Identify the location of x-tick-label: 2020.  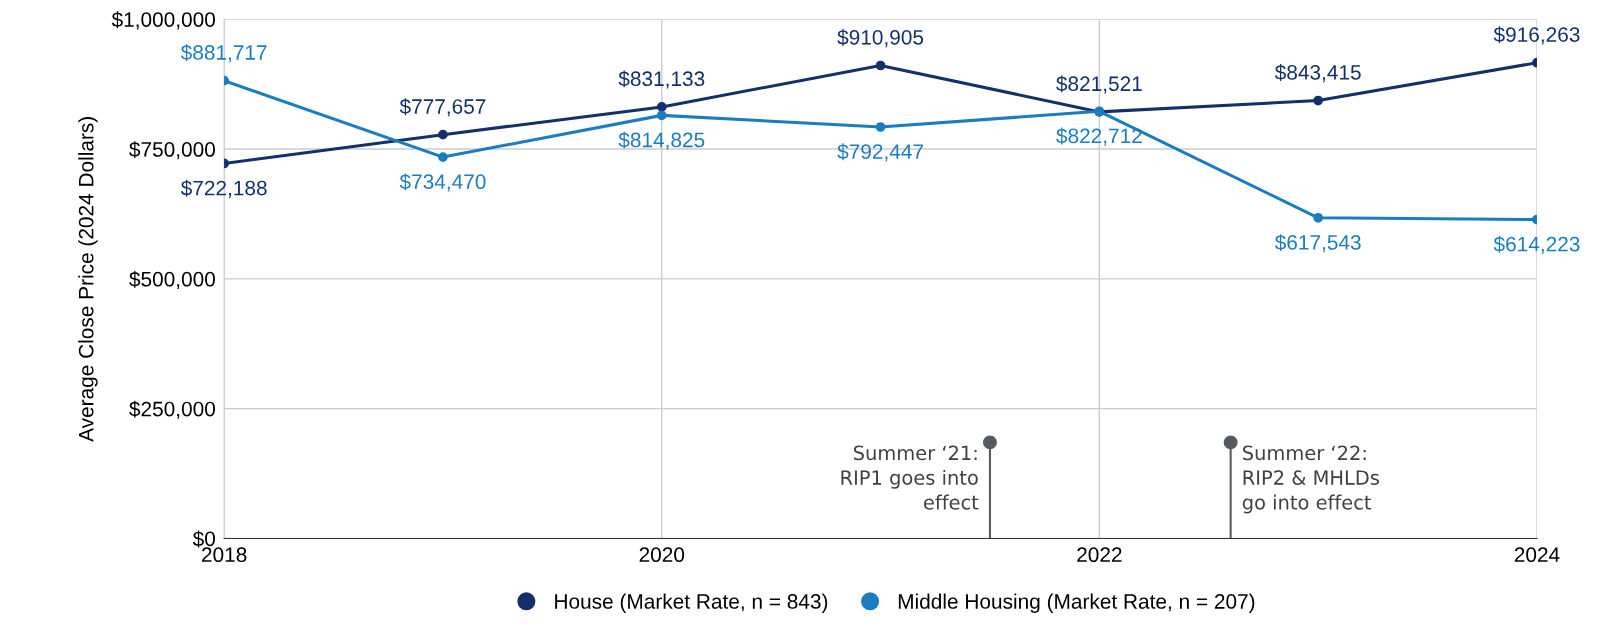
(662, 555).